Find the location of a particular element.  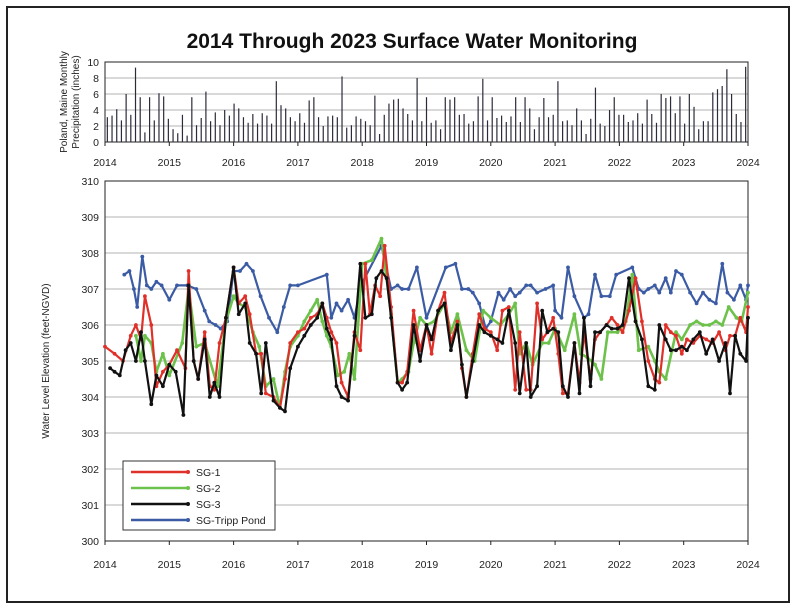

precip-x-tick-label: 2020 is located at coordinates (491, 163).